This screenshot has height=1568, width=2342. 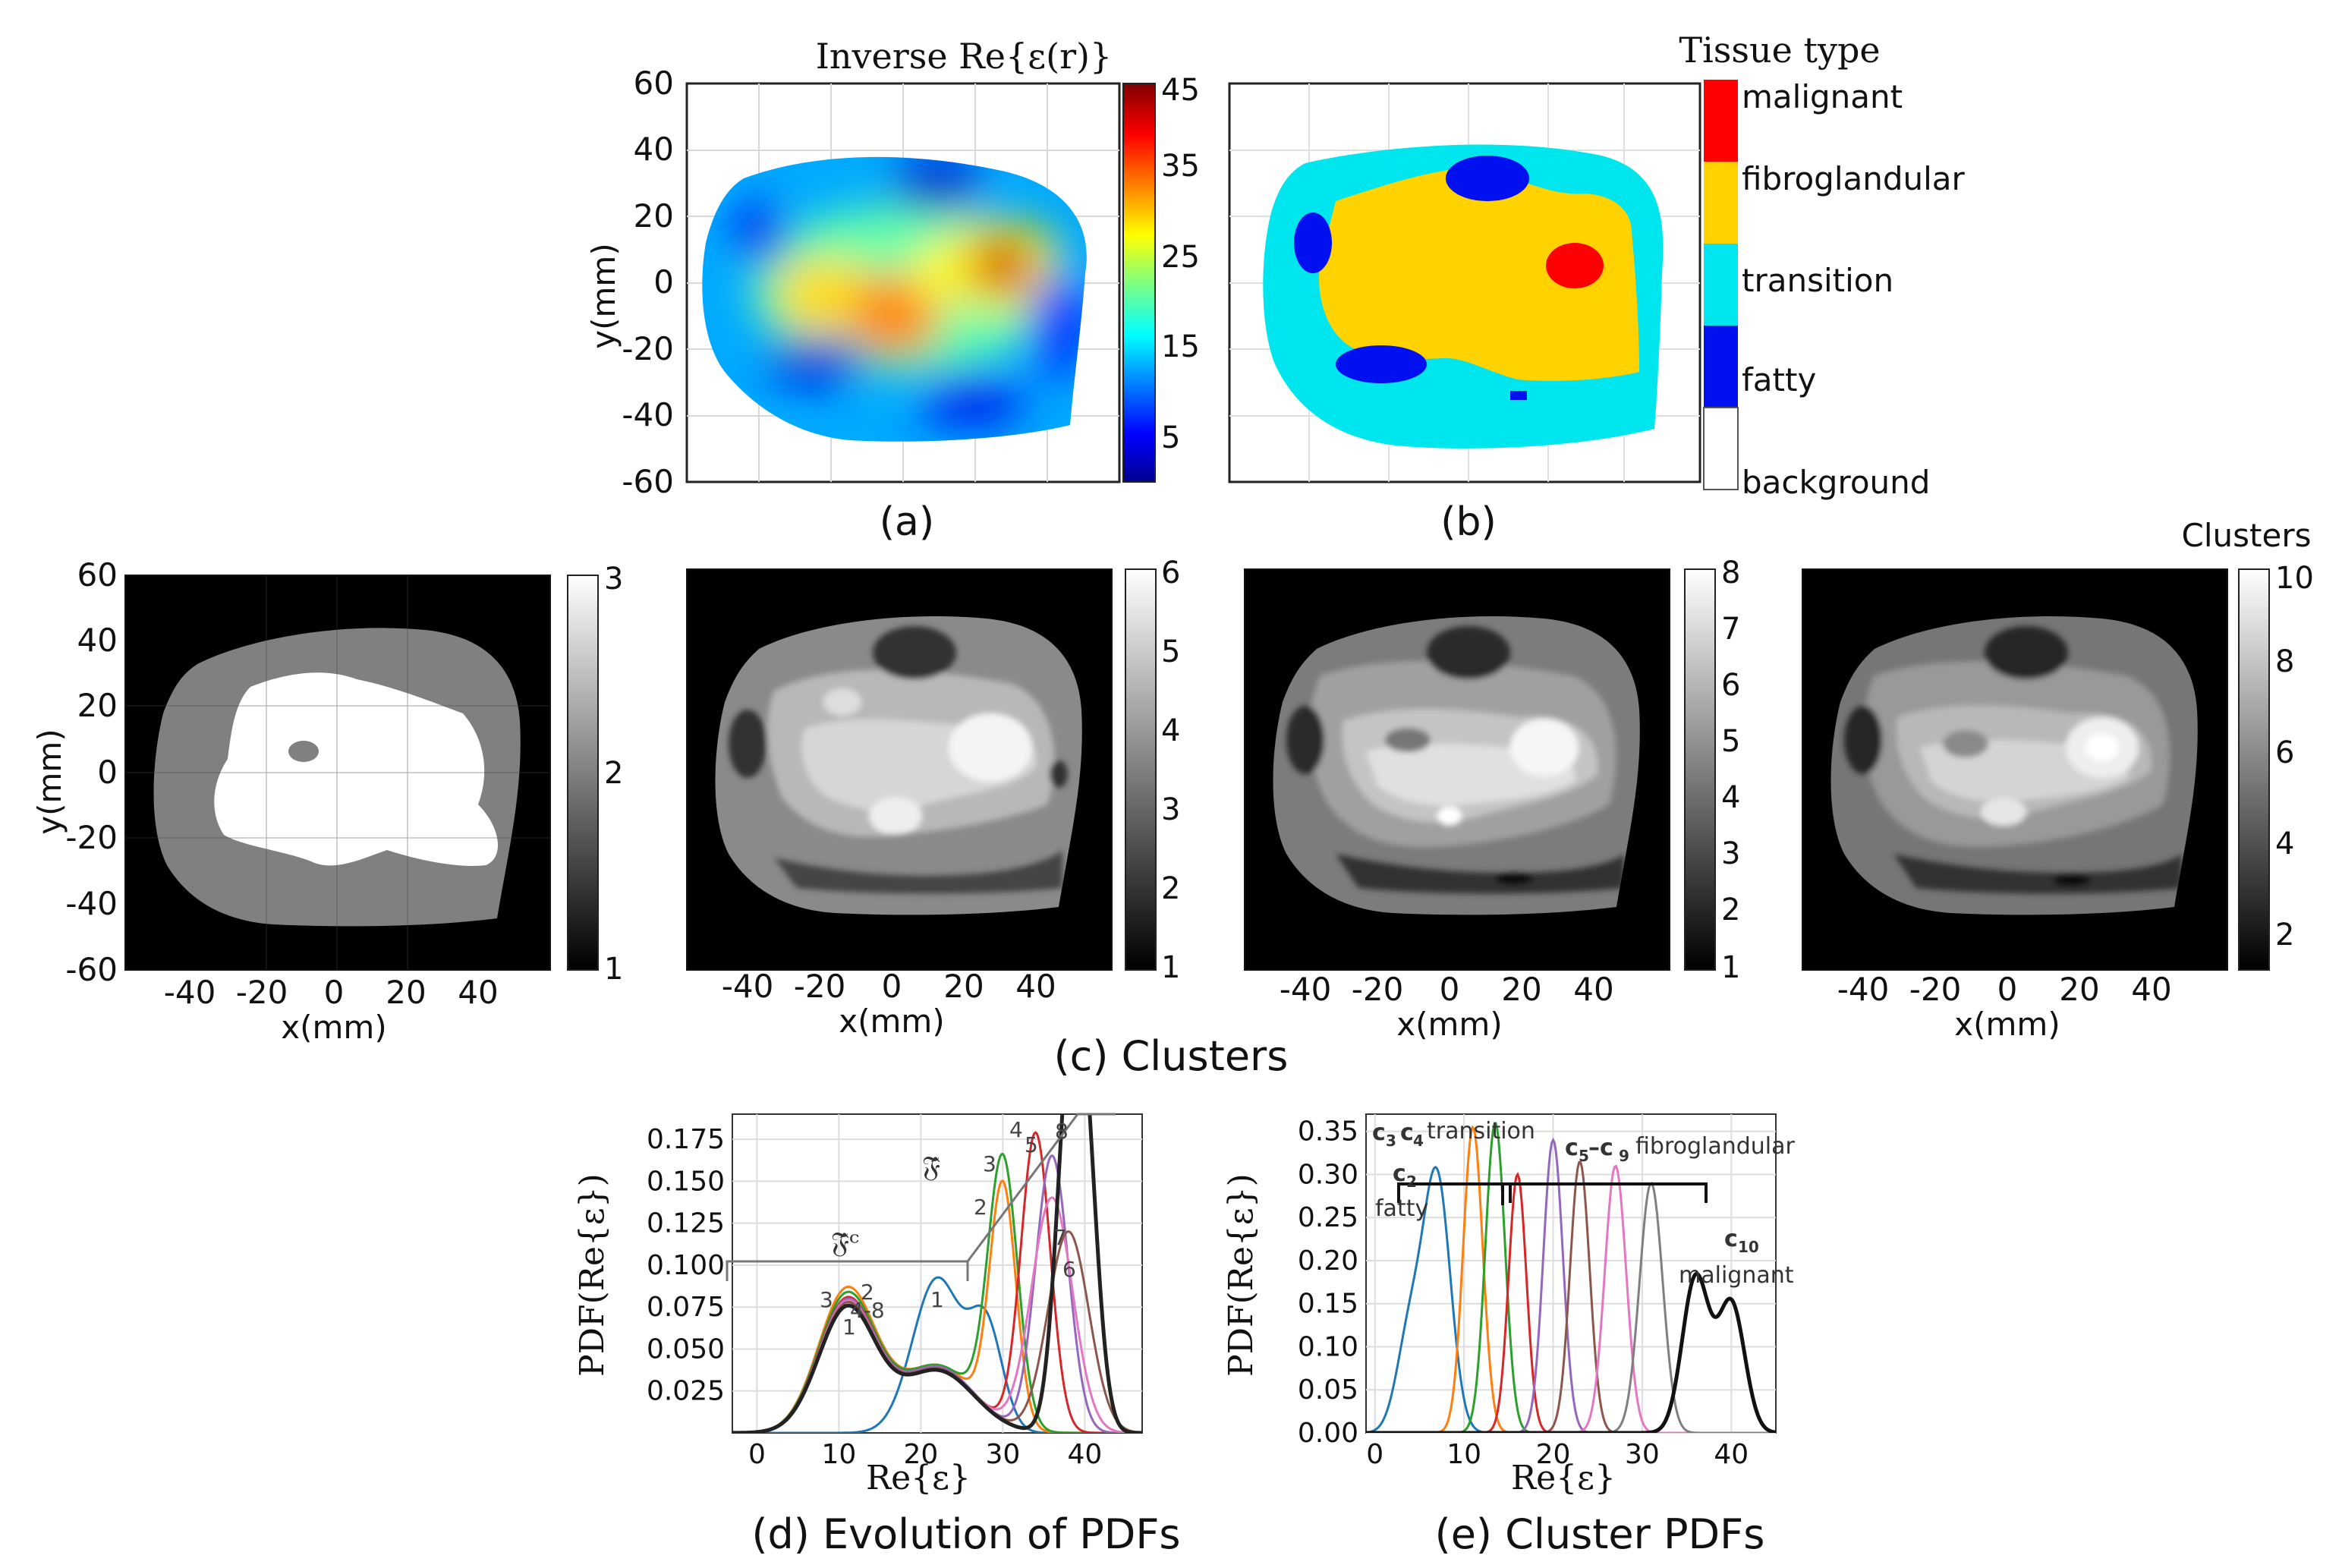 I want to click on annotation-fibroglandular: fibroglandular, so click(x=1716, y=1146).